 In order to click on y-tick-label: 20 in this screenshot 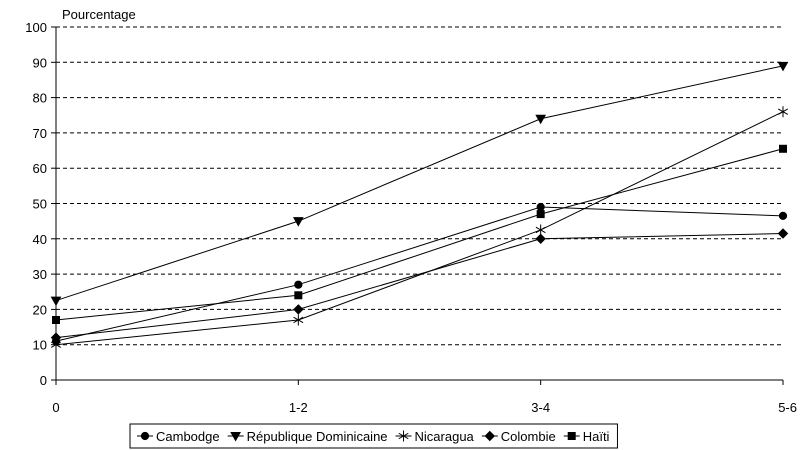, I will do `click(40, 309)`.